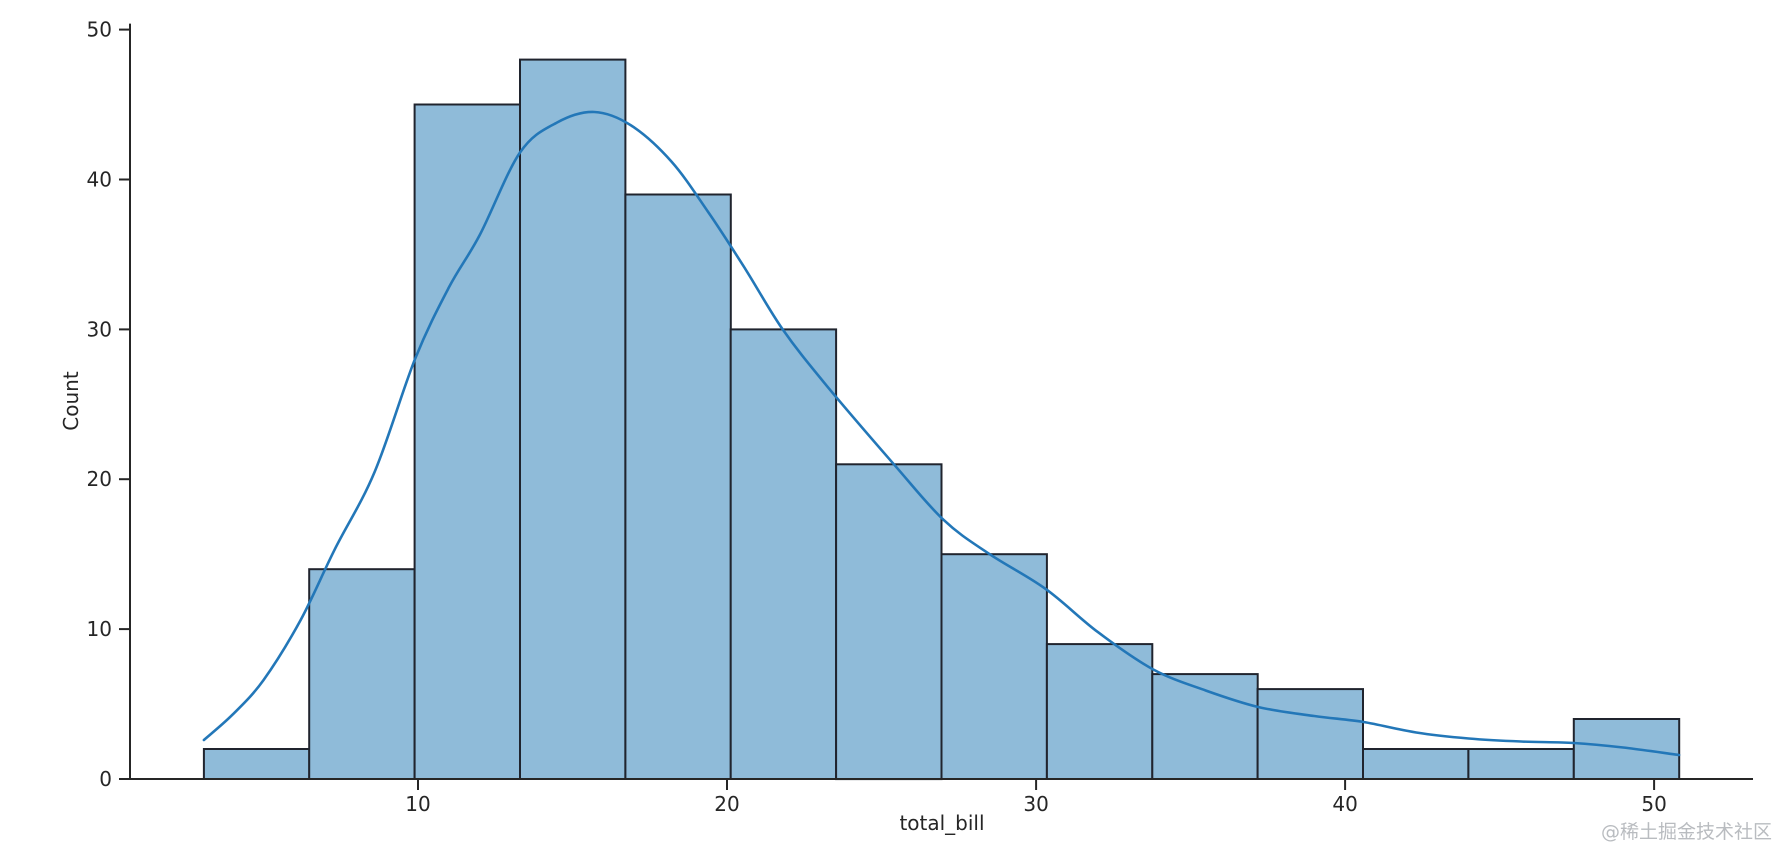 The image size is (1781, 847). What do you see at coordinates (99, 329) in the screenshot?
I see `y-tick-label: 30` at bounding box center [99, 329].